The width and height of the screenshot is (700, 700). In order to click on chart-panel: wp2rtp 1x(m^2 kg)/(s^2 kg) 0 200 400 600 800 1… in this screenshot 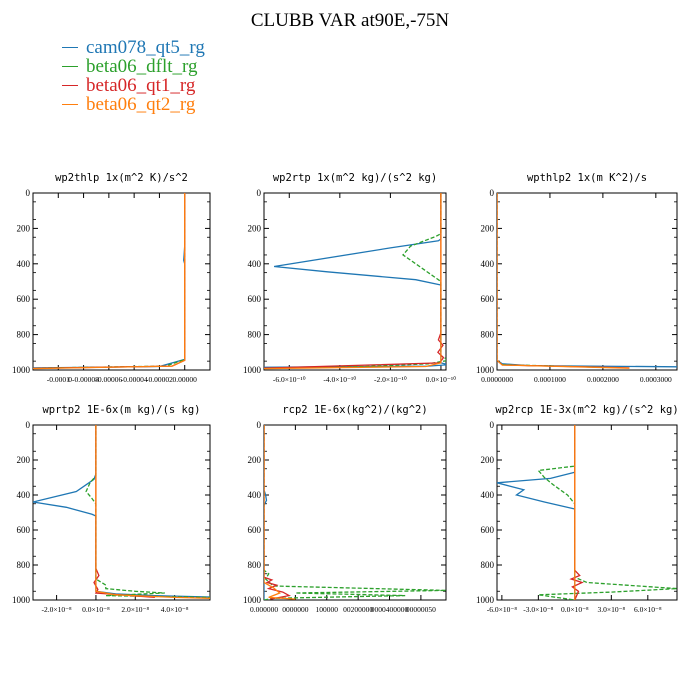, I will do `click(349, 278)`.